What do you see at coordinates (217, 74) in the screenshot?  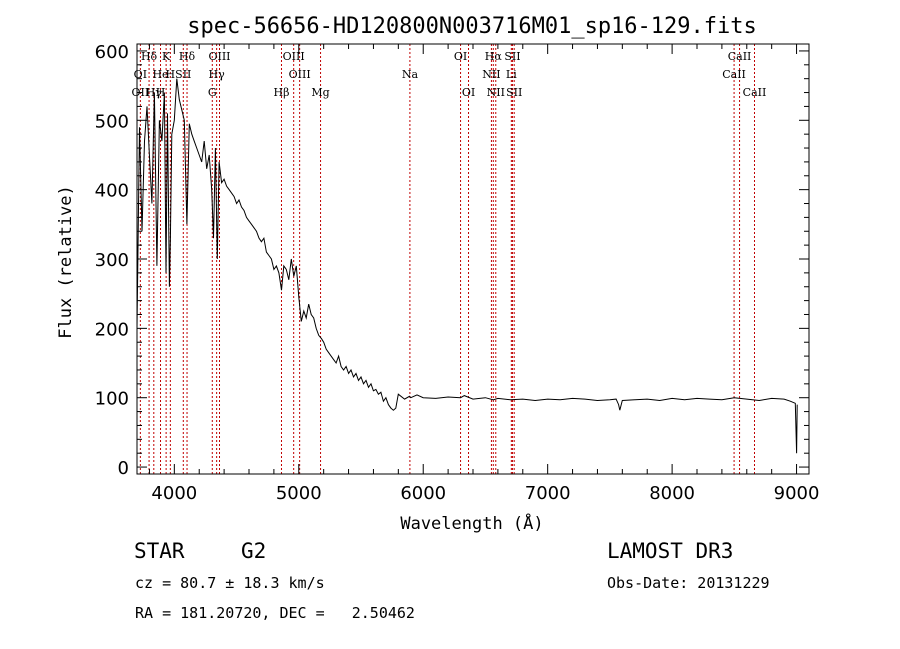 I see `line-label: Hγ` at bounding box center [217, 74].